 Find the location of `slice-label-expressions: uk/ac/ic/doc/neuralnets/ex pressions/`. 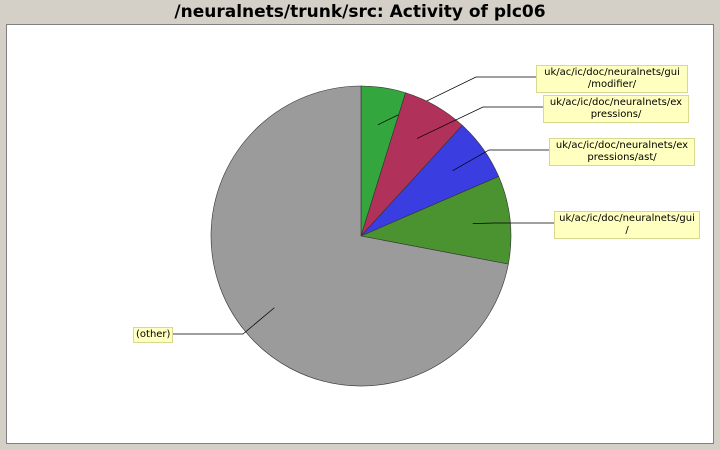

slice-label-expressions: uk/ac/ic/doc/neuralnets/ex pressions/ is located at coordinates (616, 109).